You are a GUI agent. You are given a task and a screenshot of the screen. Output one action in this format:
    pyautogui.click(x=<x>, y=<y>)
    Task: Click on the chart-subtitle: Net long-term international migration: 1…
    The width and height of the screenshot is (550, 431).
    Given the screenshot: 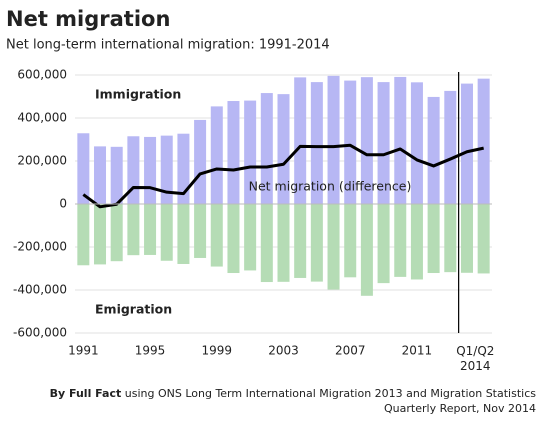 What is the action you would take?
    pyautogui.click(x=168, y=45)
    